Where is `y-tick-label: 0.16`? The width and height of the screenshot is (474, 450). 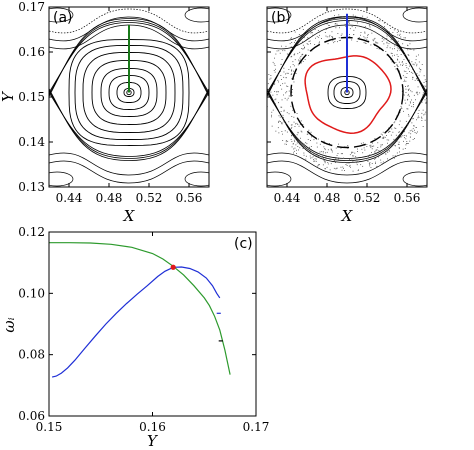 y-tick-label: 0.16 is located at coordinates (31, 52).